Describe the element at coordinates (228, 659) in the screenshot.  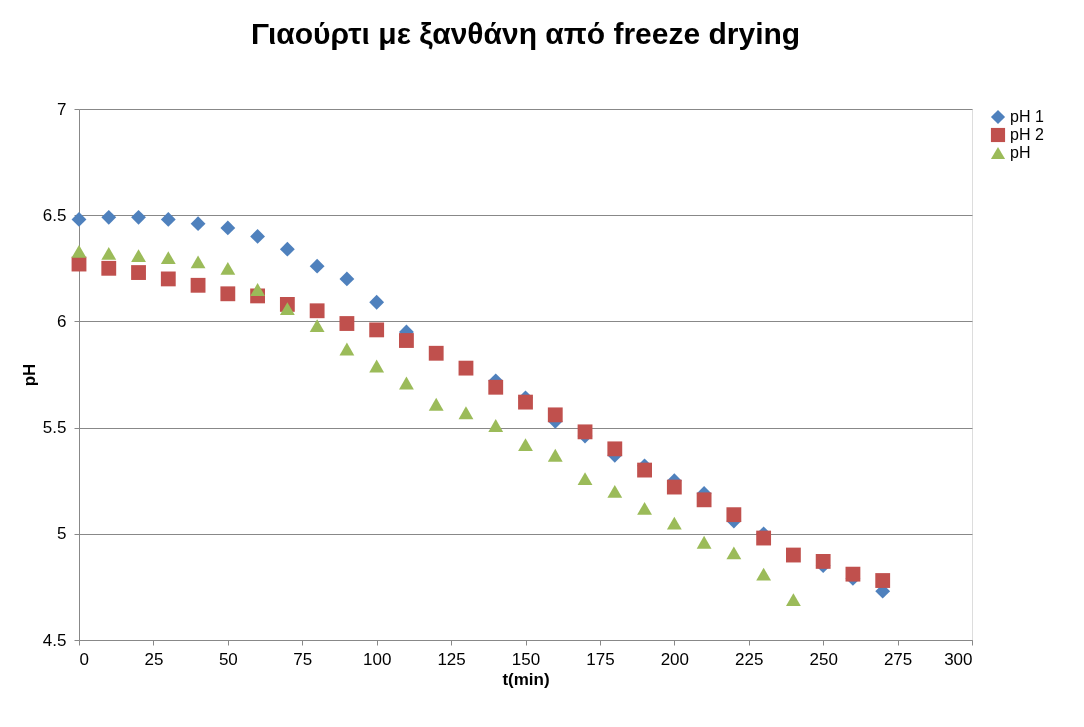
I see `x-tick-label: 50` at that location.